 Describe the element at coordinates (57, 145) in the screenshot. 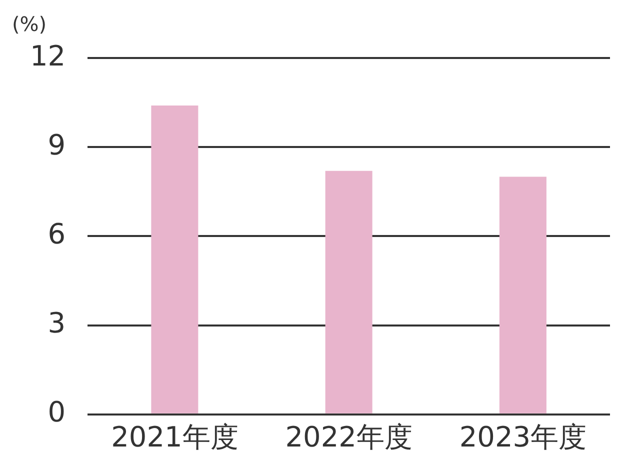

I see `y-tick-label: 9` at that location.